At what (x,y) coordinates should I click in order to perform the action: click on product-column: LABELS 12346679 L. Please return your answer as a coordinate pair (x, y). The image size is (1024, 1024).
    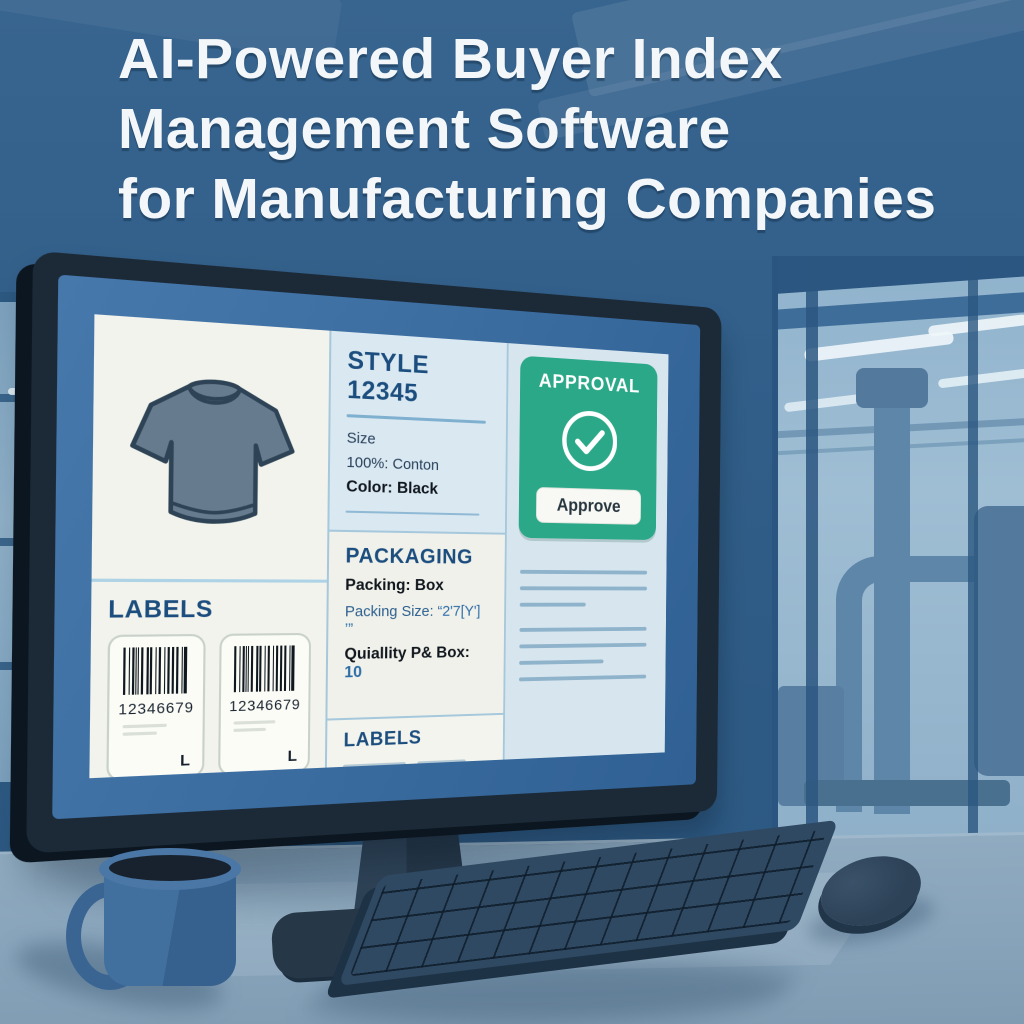
    Looking at the image, I should click on (209, 546).